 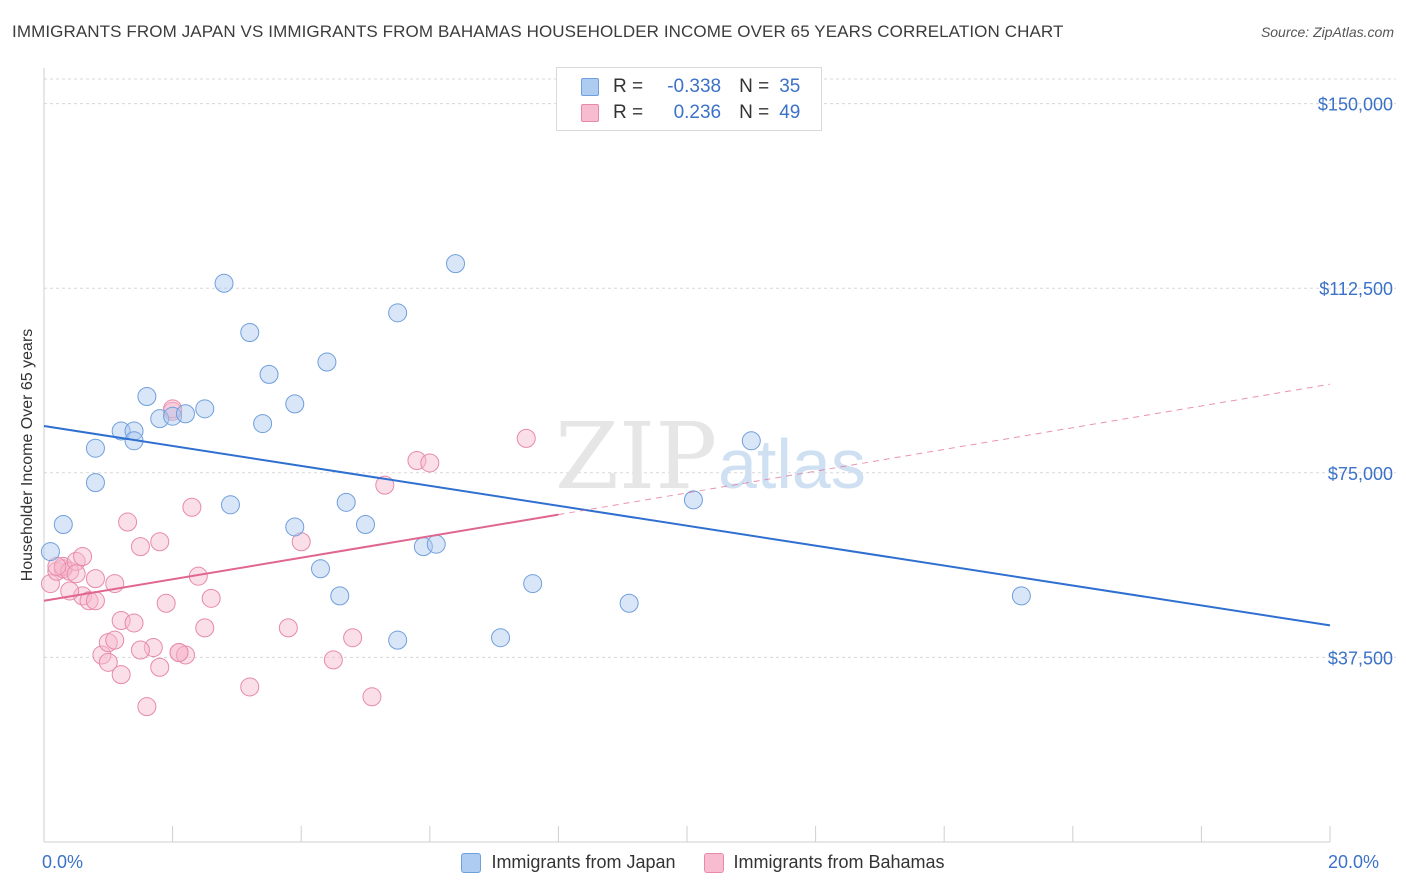 I want to click on source-label: Source: ZipAtlas.com, so click(x=1327, y=32).